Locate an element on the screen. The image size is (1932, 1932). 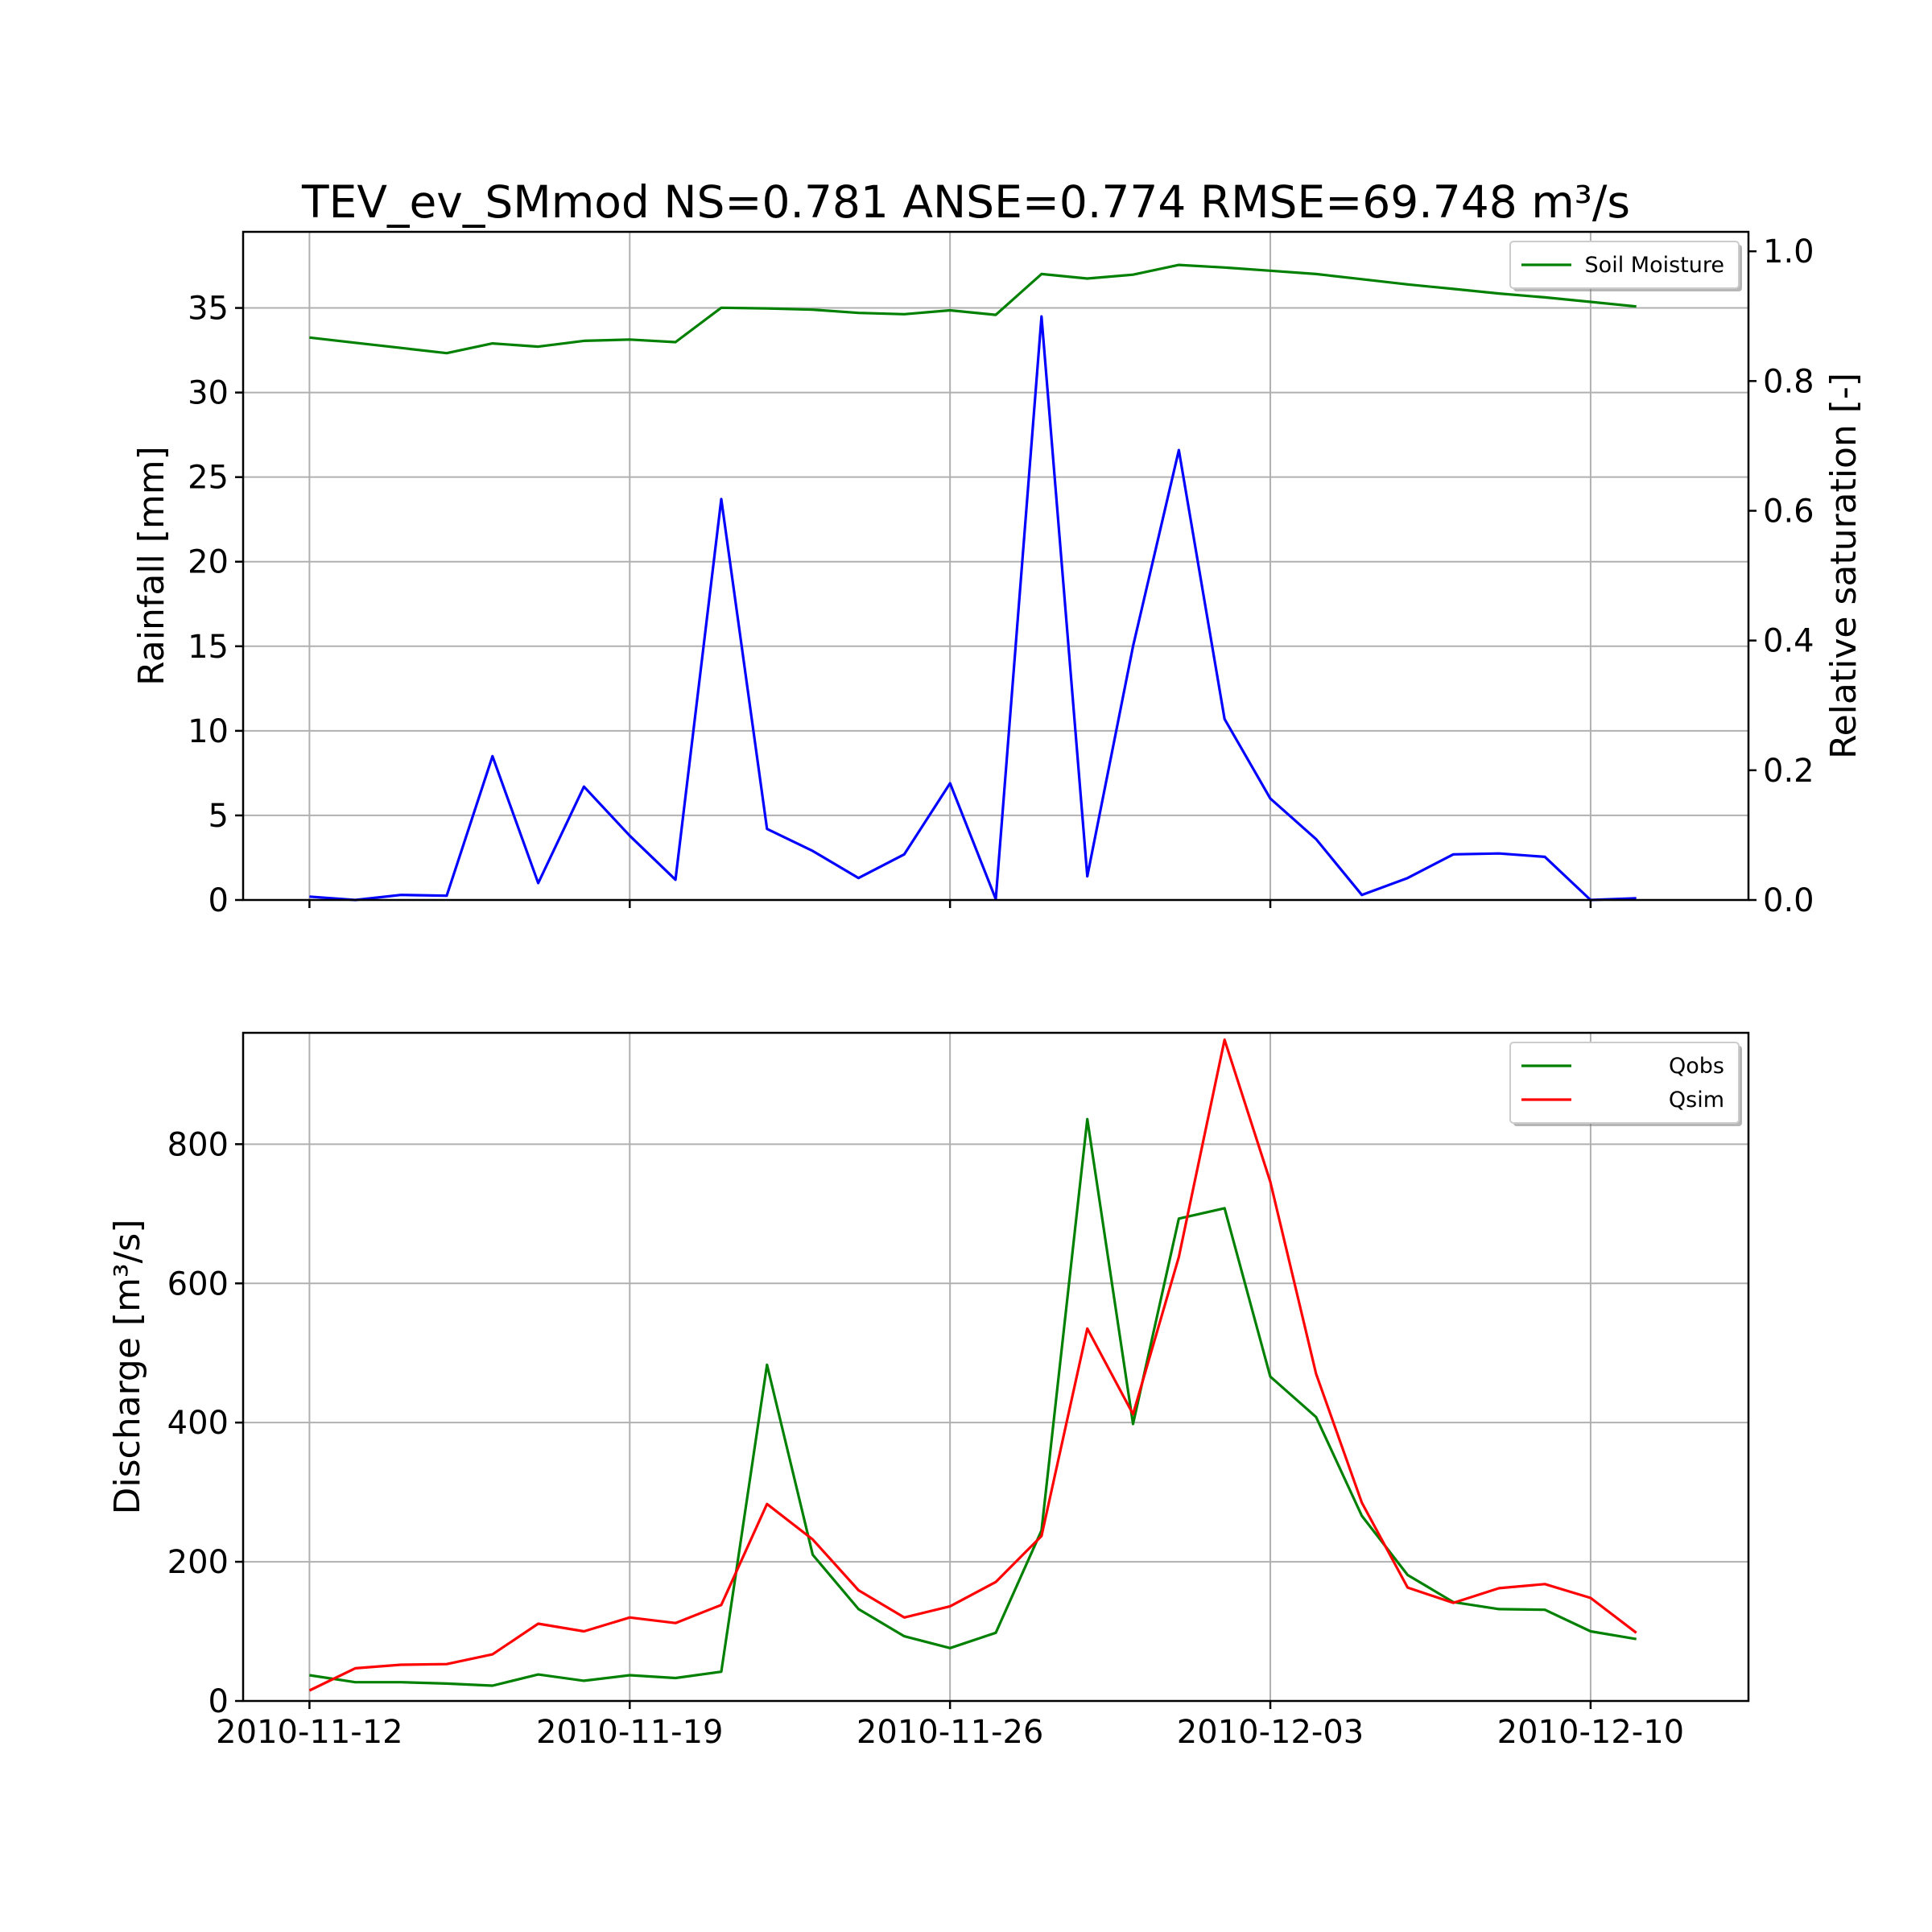
bottom-legend: Qobs Qsim is located at coordinates (1625, 1084).